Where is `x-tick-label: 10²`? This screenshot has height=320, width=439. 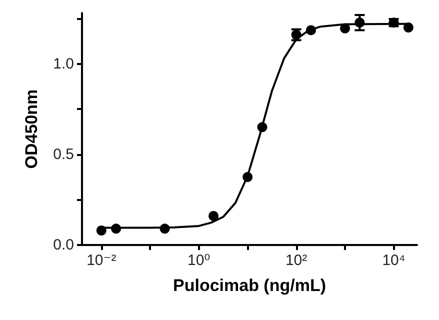
x-tick-label: 10² is located at coordinates (296, 260).